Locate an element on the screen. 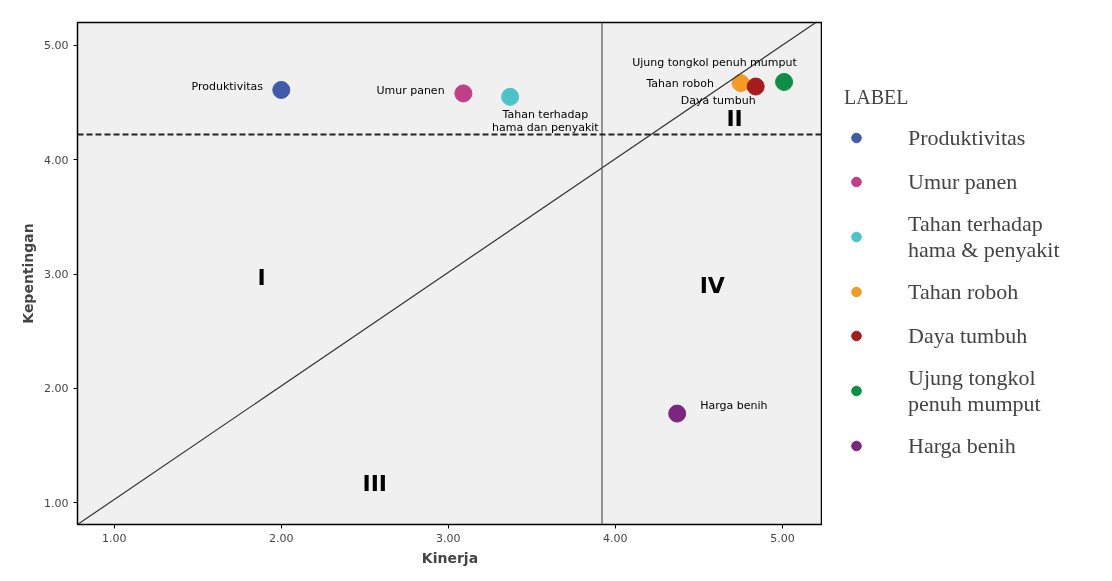 The image size is (1112, 581). y-tick-label: 3.00 is located at coordinates (56, 275).